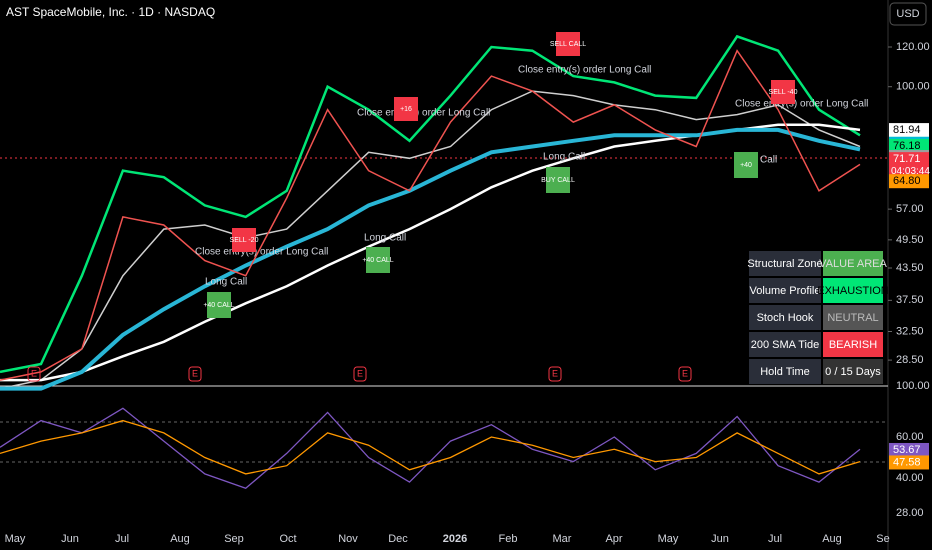  What do you see at coordinates (913, 47) in the screenshot?
I see `price-tick-label: 120.00` at bounding box center [913, 47].